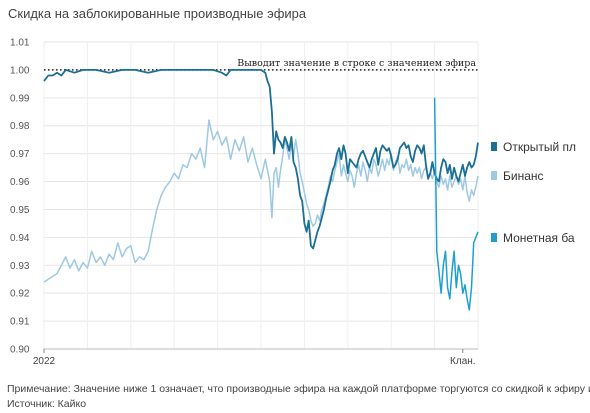  I want to click on y-tick-label: 1.00, so click(20, 70).